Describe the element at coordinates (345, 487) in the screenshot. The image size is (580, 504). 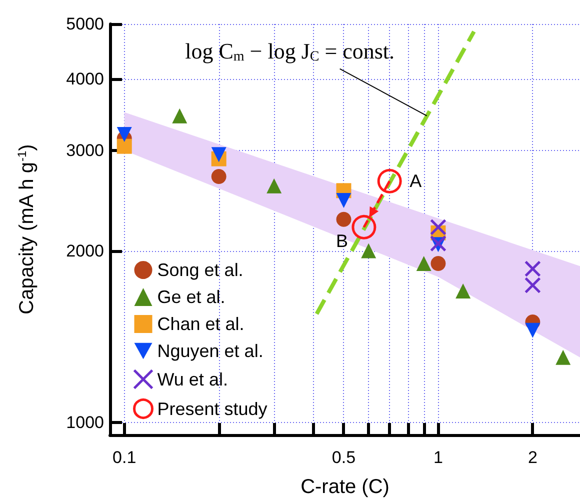
I see `x-axis-title: C-rate (C)` at that location.